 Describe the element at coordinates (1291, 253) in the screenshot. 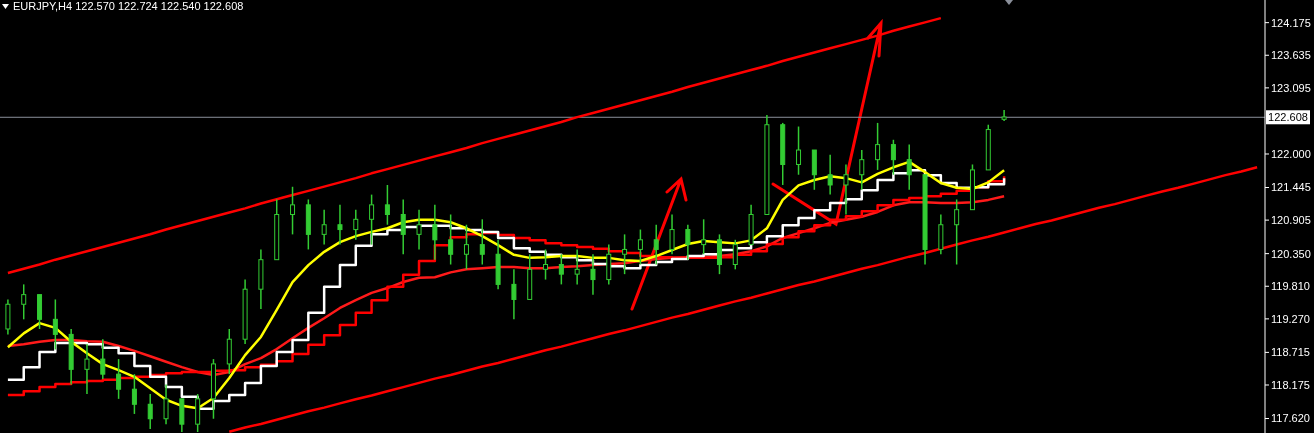

I see `y-tick-label: 120.350` at that location.